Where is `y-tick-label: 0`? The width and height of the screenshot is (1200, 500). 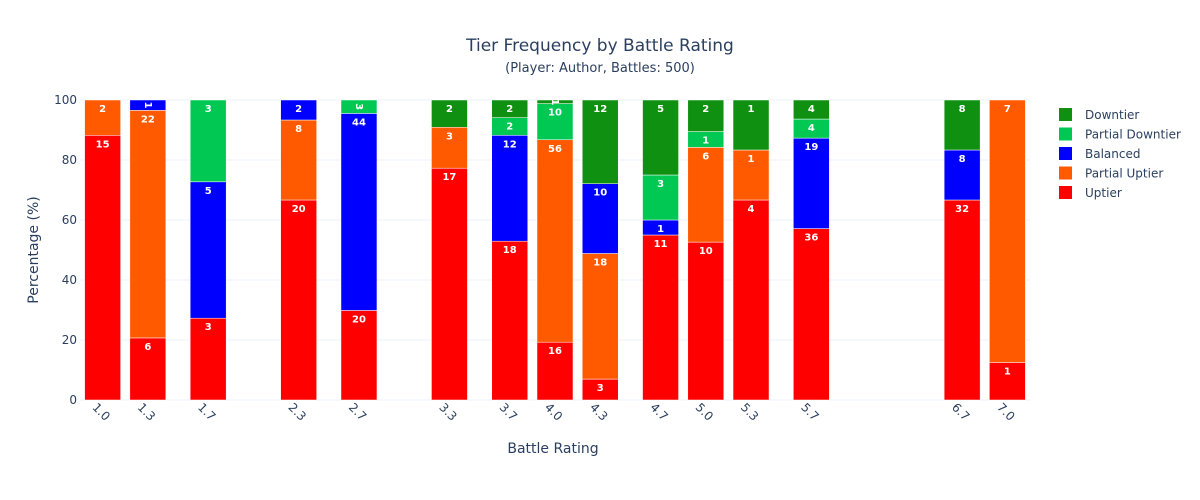 y-tick-label: 0 is located at coordinates (73, 400).